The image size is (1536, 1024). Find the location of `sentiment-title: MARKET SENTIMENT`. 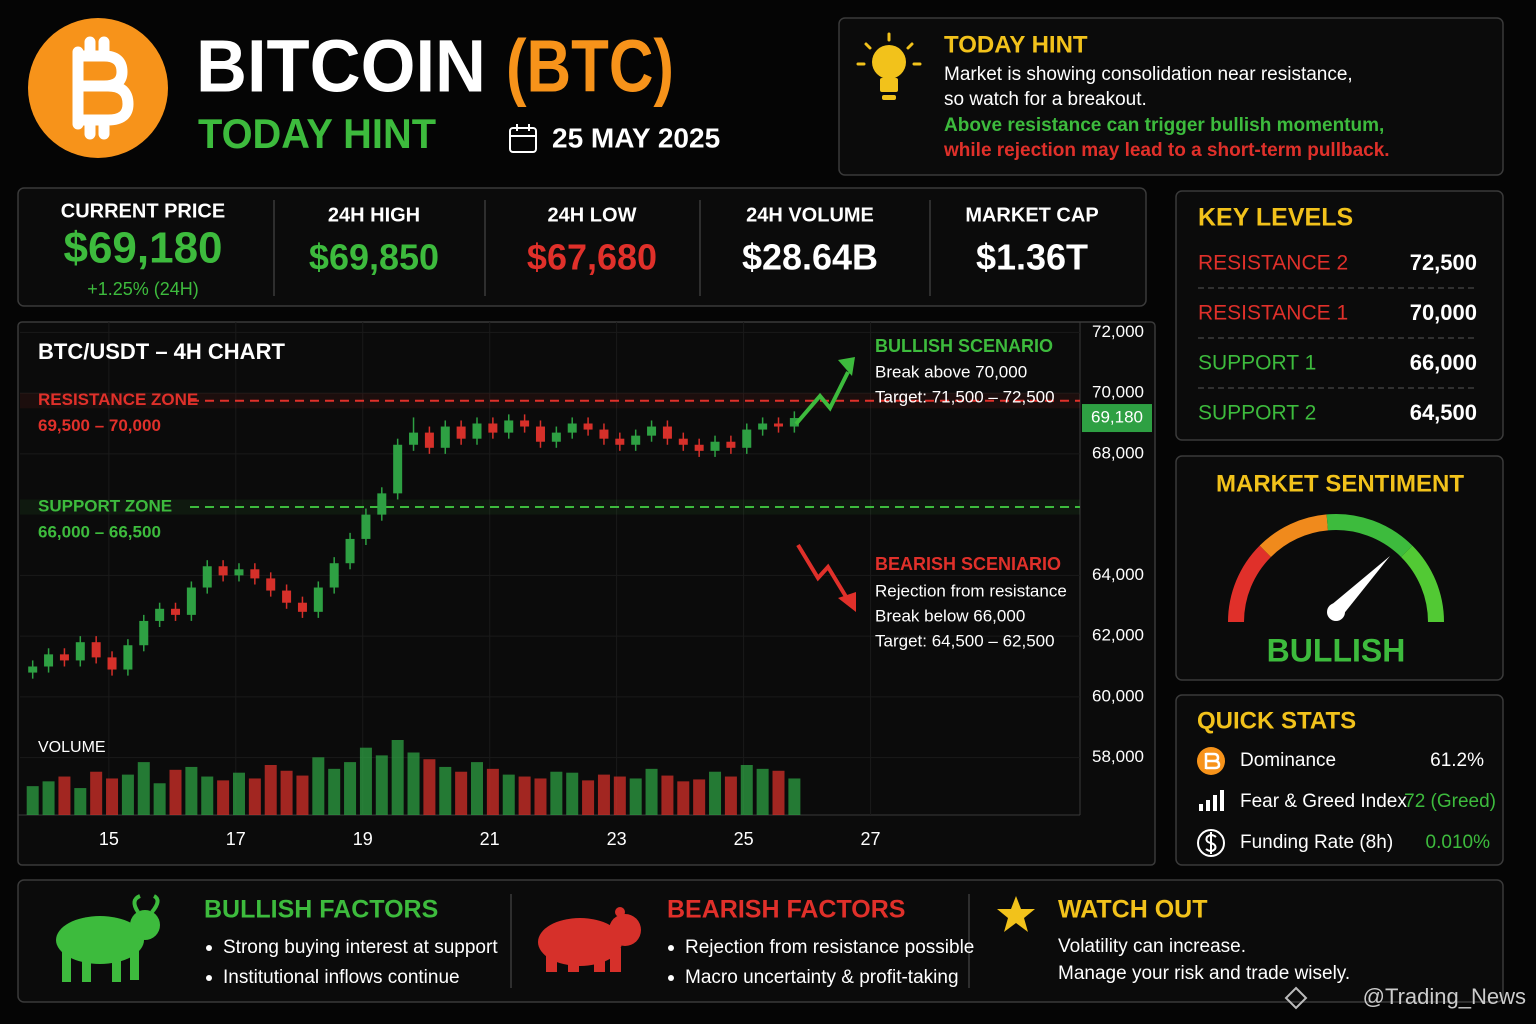

sentiment-title: MARKET SENTIMENT is located at coordinates (1340, 483).